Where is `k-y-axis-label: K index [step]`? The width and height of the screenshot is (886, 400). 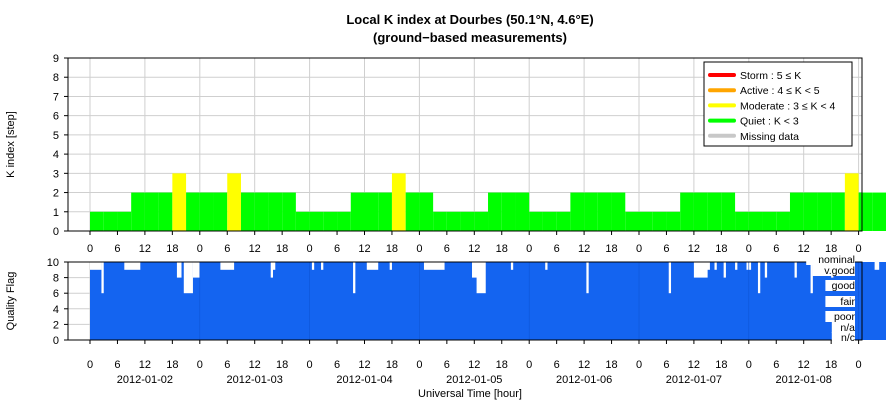 k-y-axis-label: K index [step] is located at coordinates (11, 144).